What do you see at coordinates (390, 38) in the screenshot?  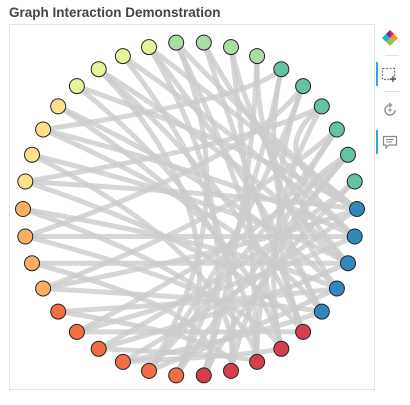 I see `bokeh-logo-icon` at bounding box center [390, 38].